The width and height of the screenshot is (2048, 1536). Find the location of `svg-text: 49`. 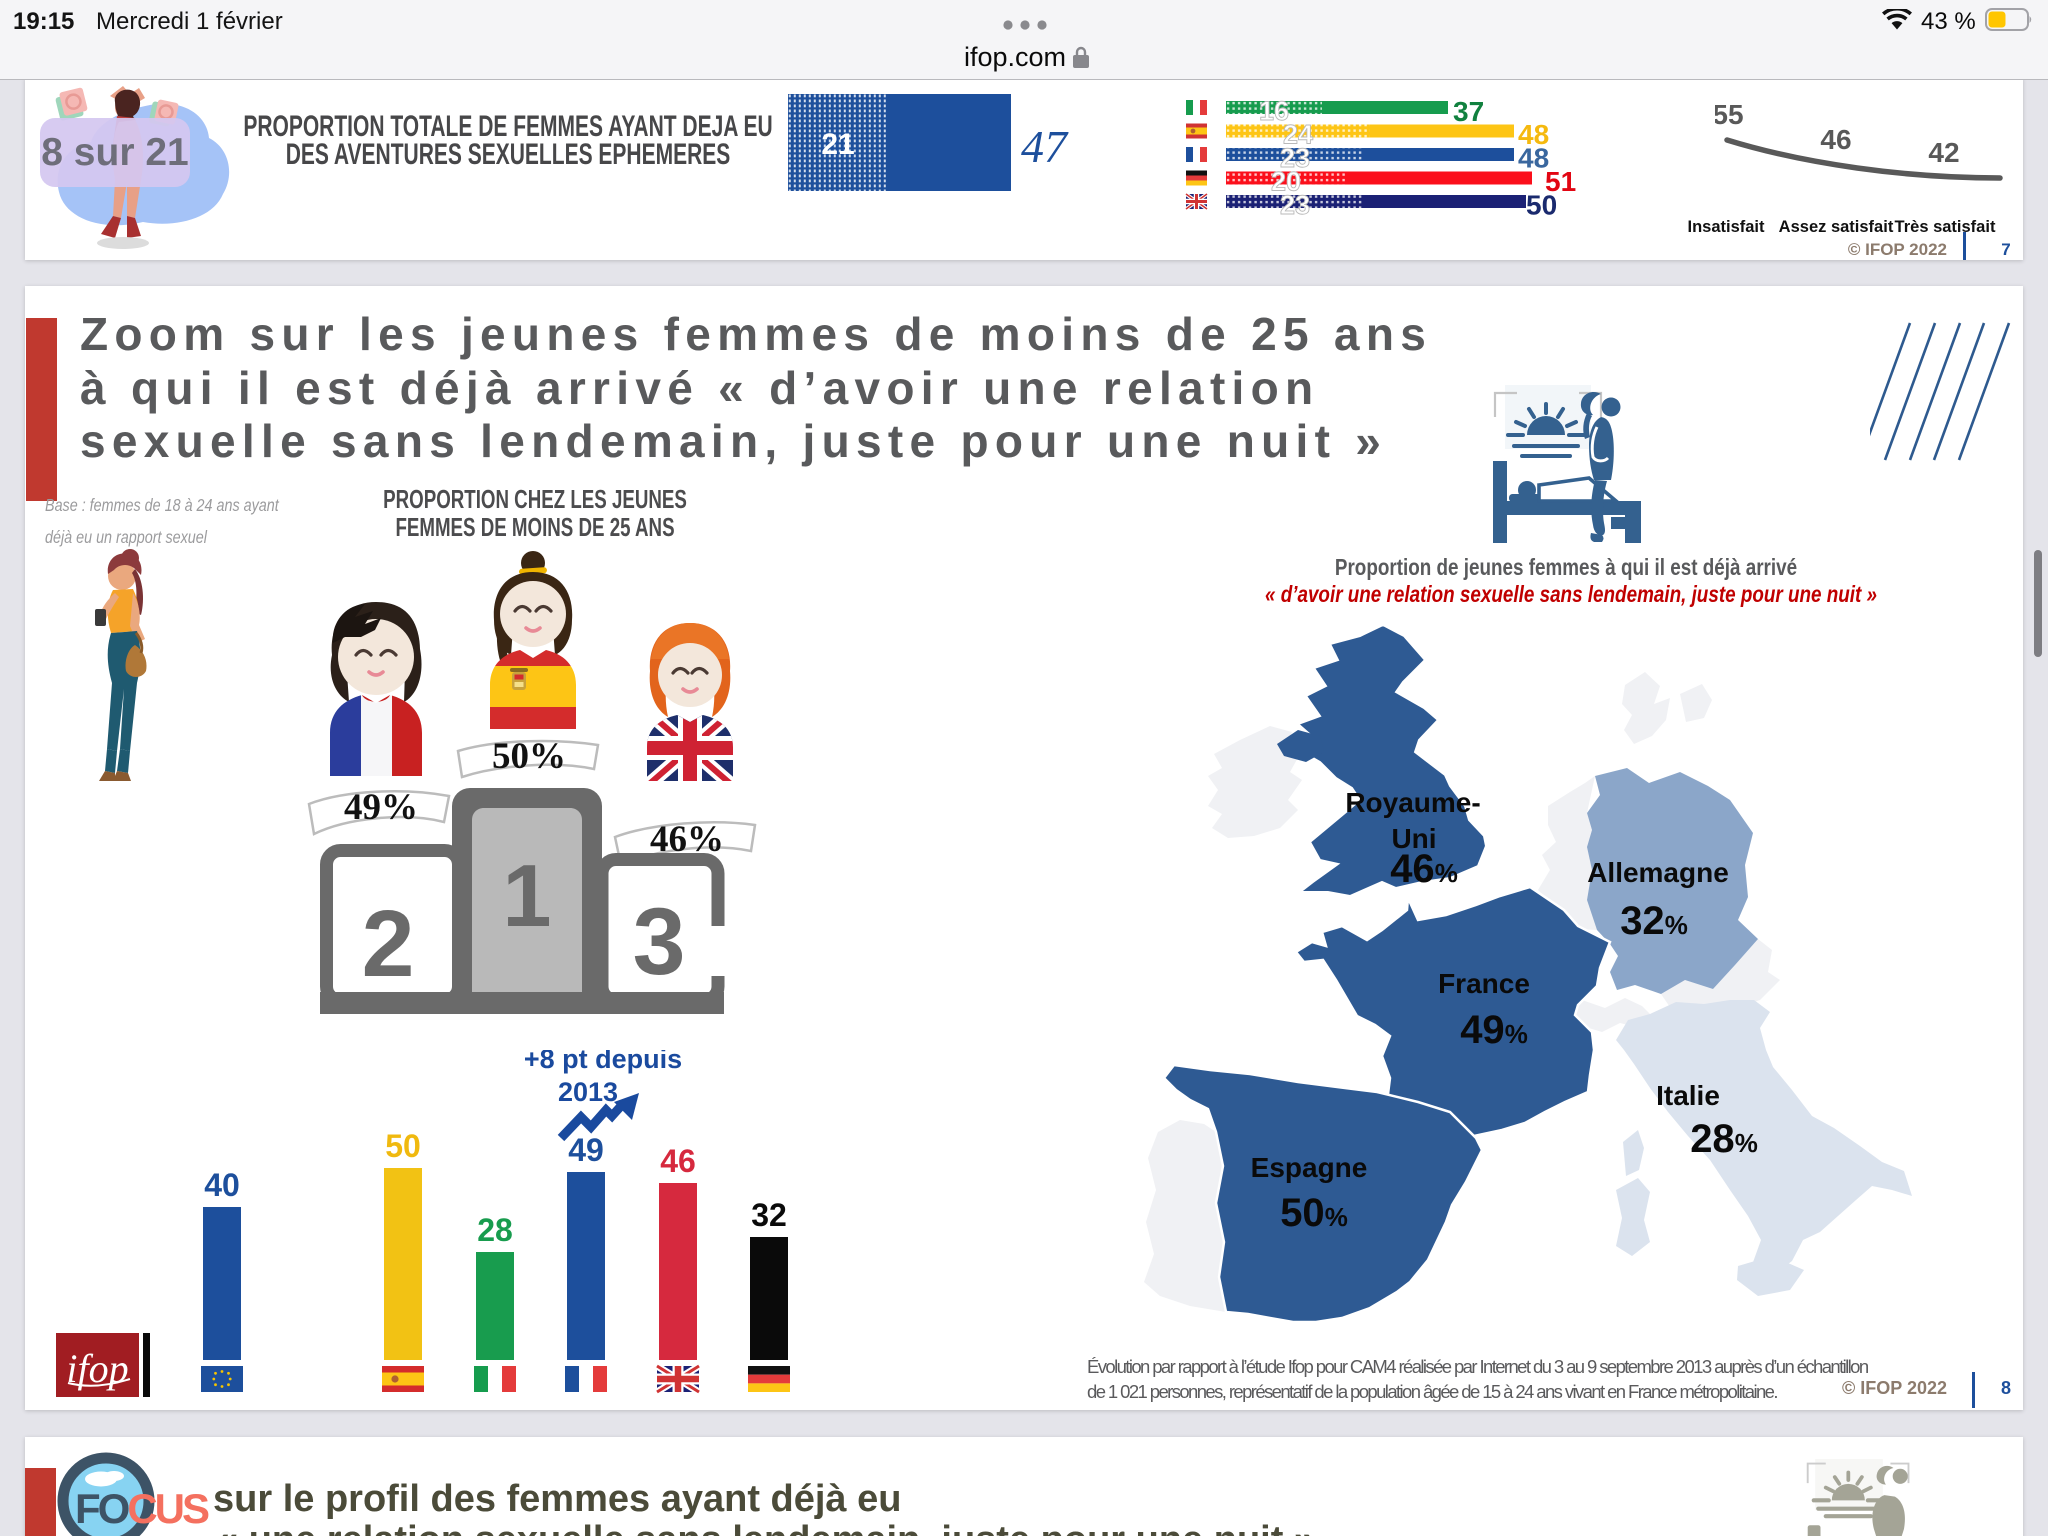

svg-text: 49 is located at coordinates (586, 1150).